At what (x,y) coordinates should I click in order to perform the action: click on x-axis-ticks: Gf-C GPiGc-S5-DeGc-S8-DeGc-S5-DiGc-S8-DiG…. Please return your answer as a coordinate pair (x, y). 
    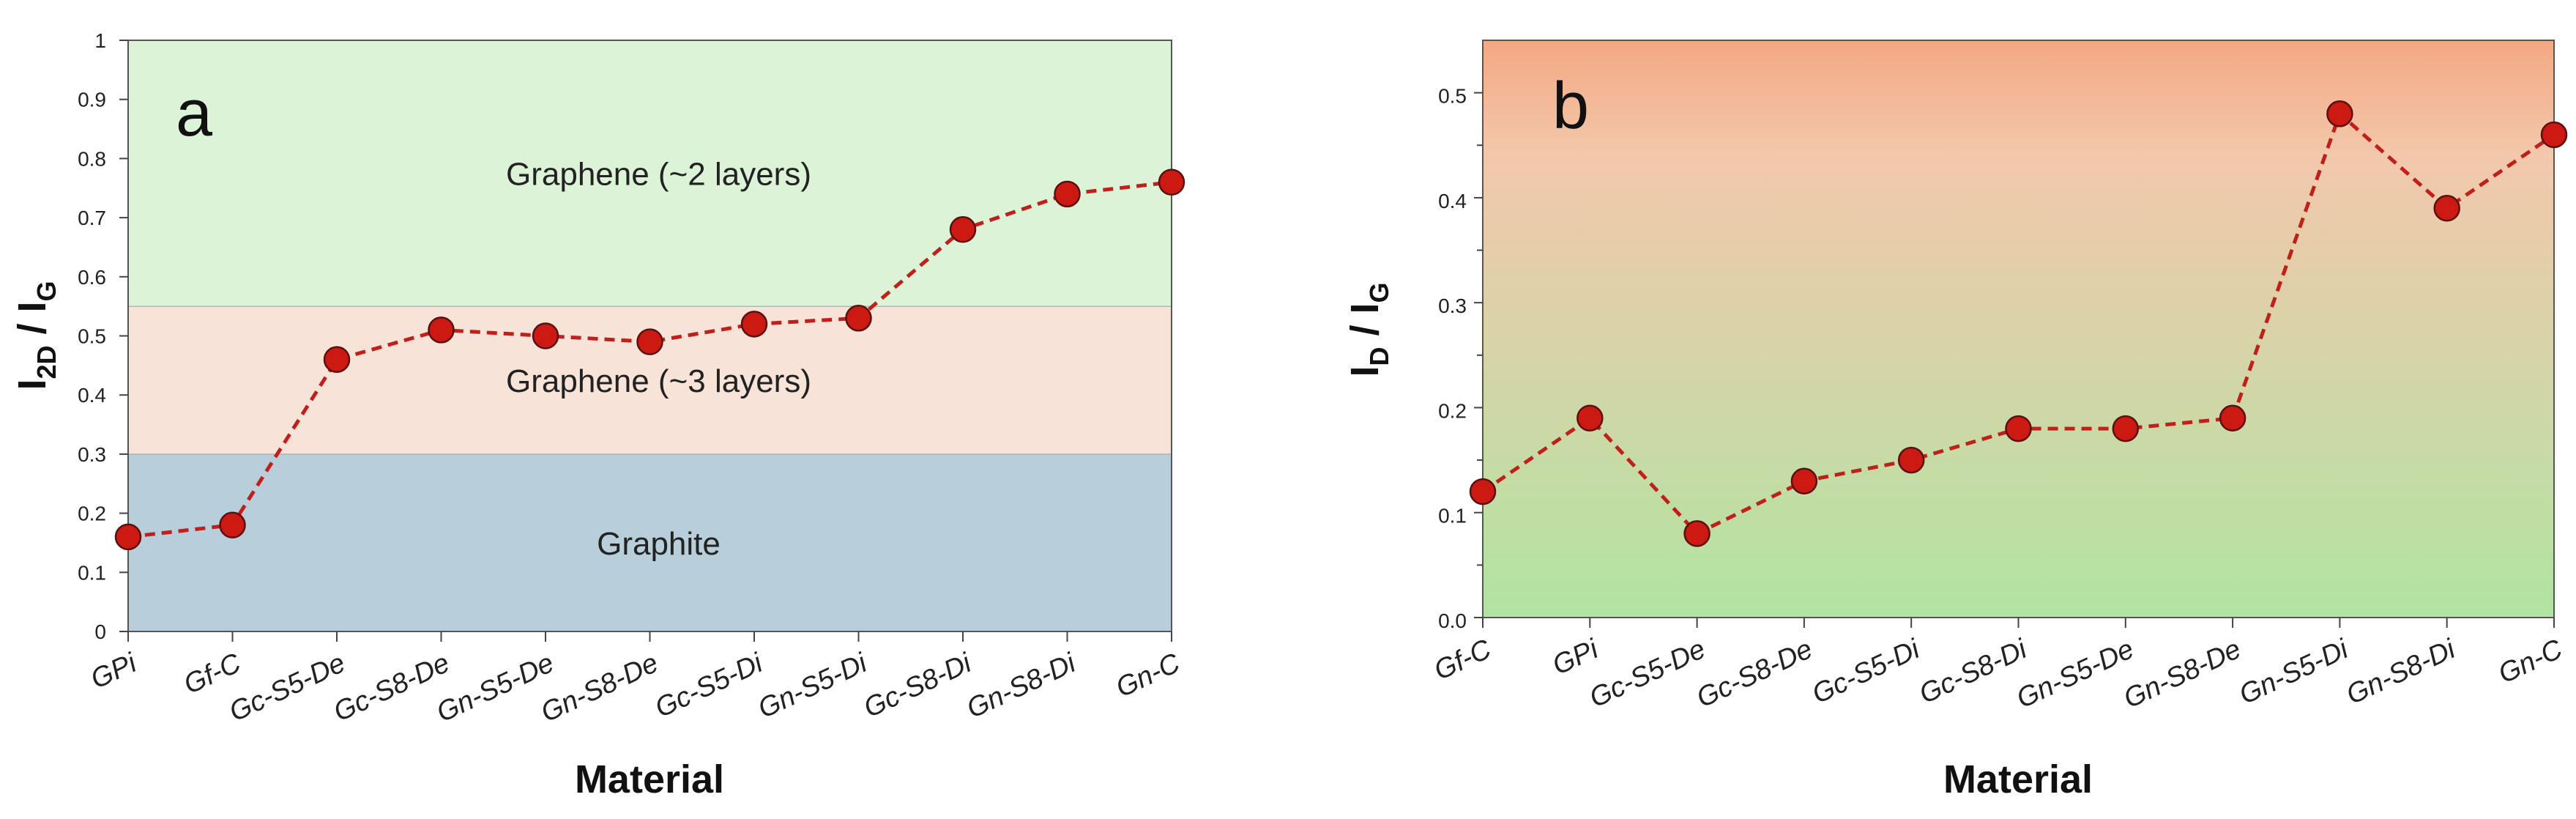
    Looking at the image, I should click on (1998, 666).